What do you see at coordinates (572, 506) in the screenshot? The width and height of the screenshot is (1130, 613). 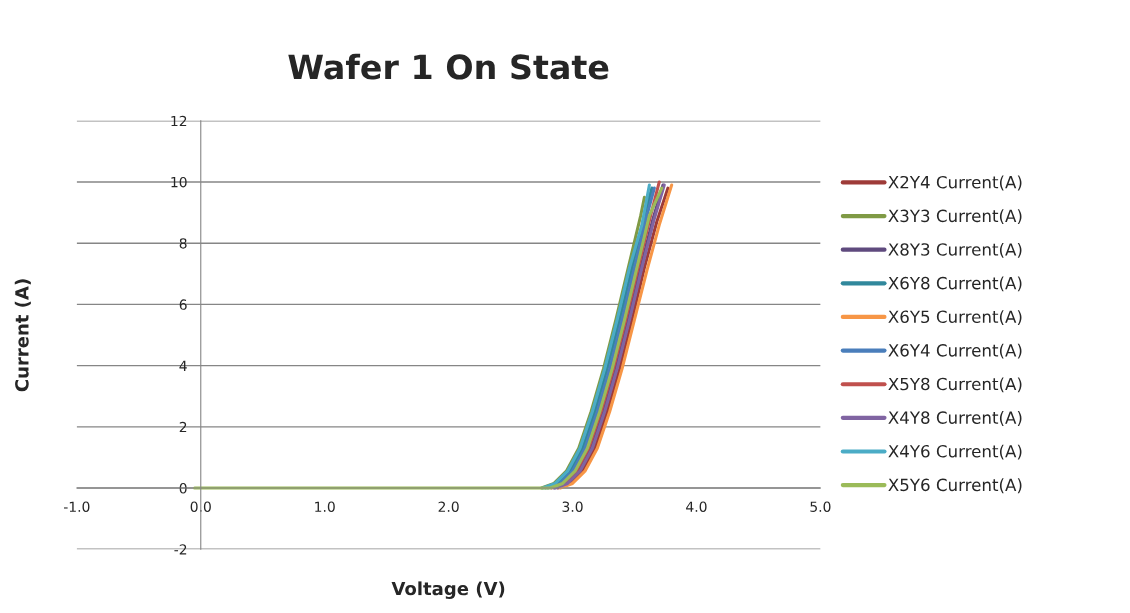 I see `x-tick-label: 3.0` at bounding box center [572, 506].